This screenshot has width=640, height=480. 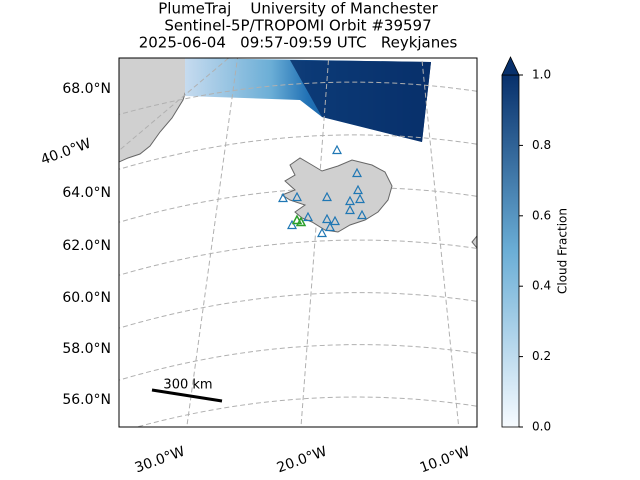 I want to click on colorbar-tick-label: 0.6, so click(x=541, y=215).